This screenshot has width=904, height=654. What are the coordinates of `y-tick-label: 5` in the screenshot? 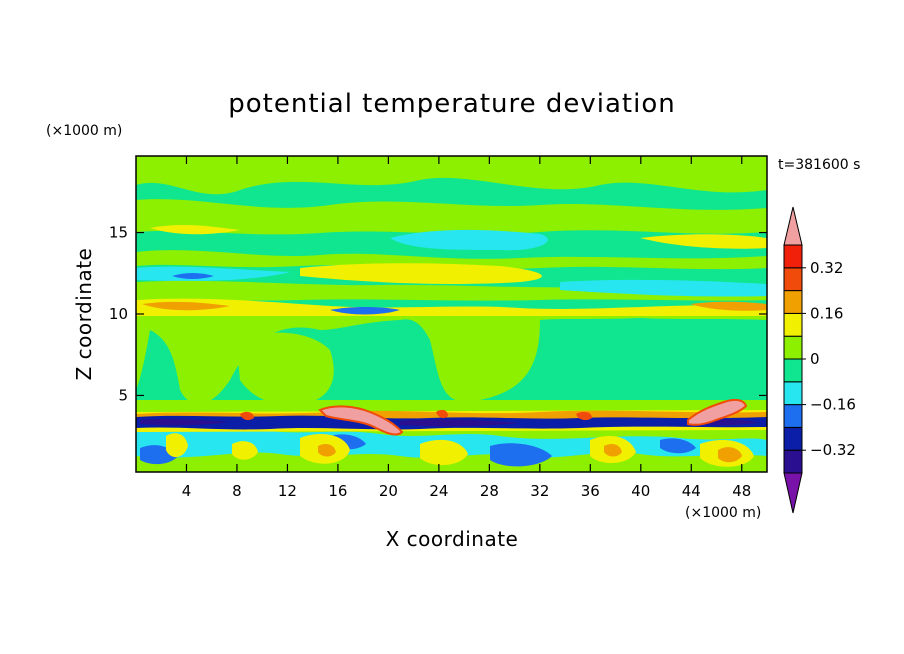 It's located at (123, 395).